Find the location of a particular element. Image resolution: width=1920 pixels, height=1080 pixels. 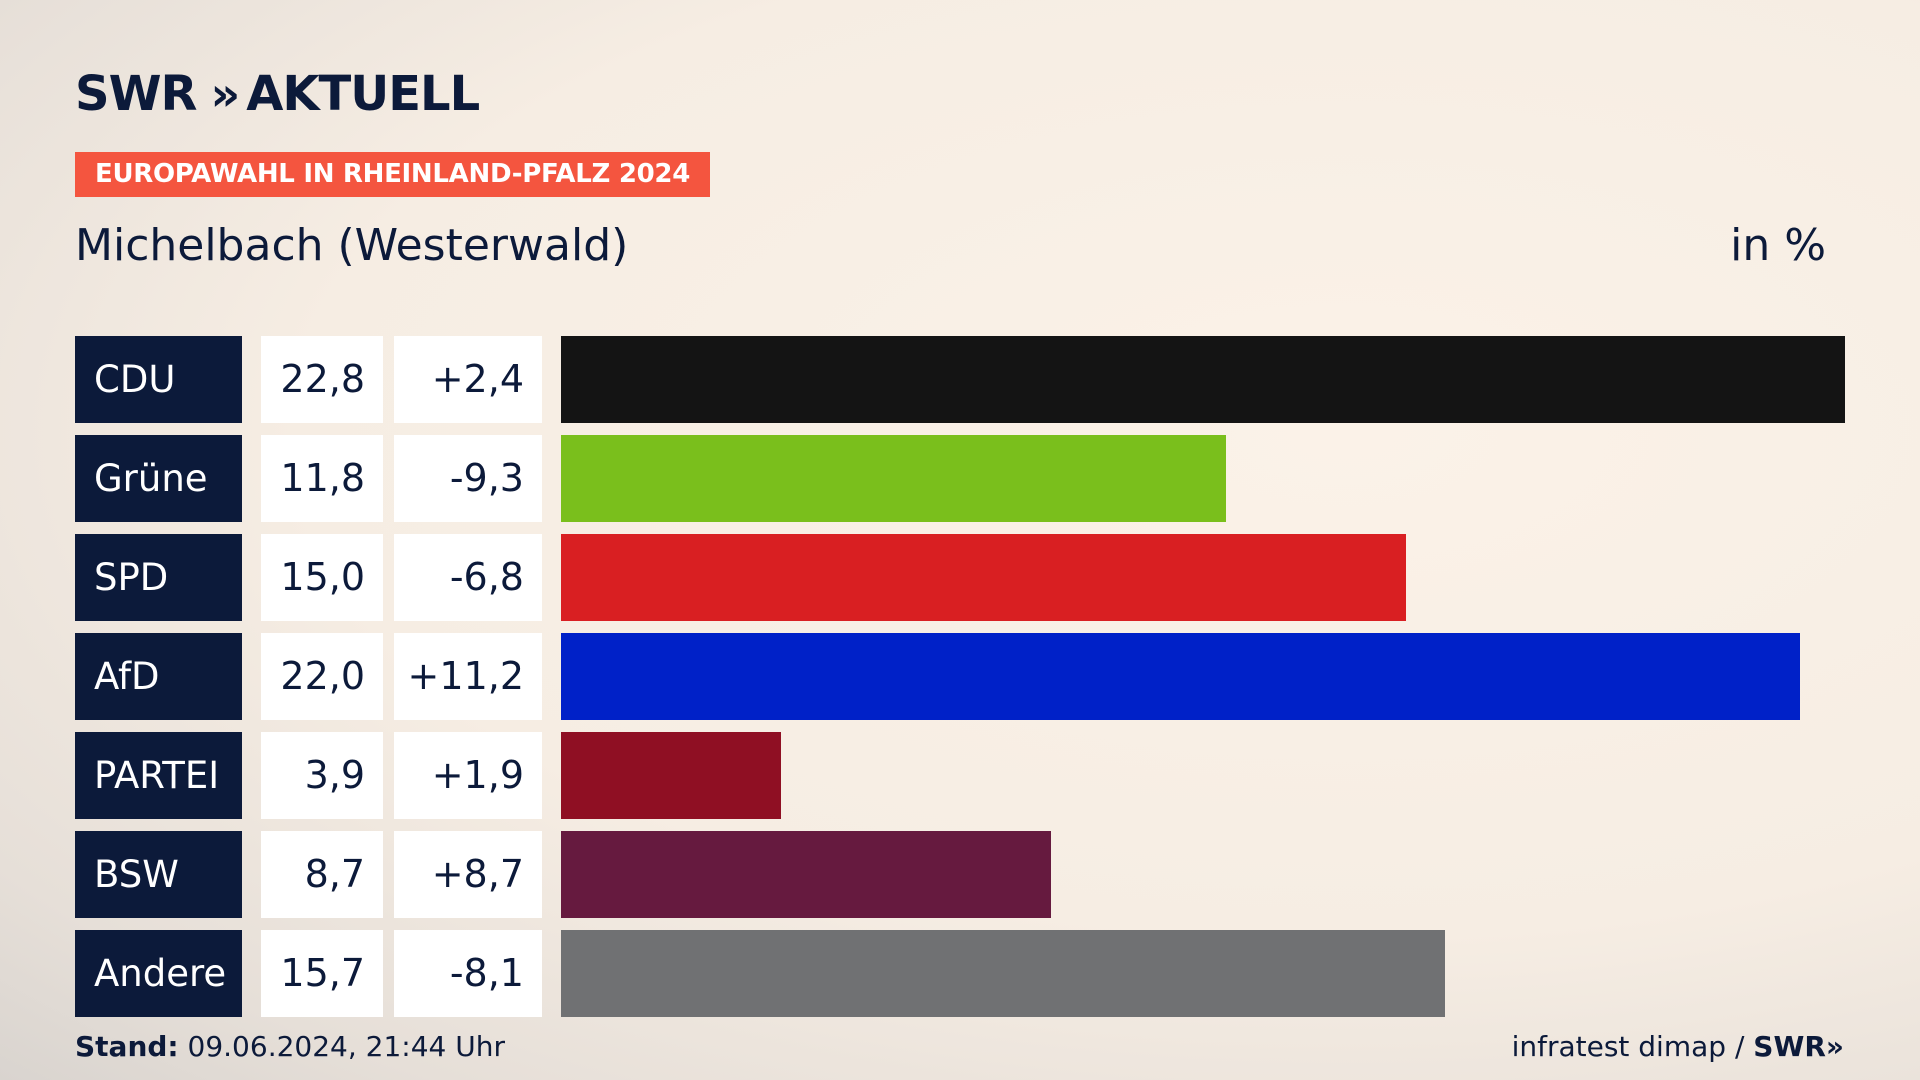

unit-label: in % is located at coordinates (1778, 245).